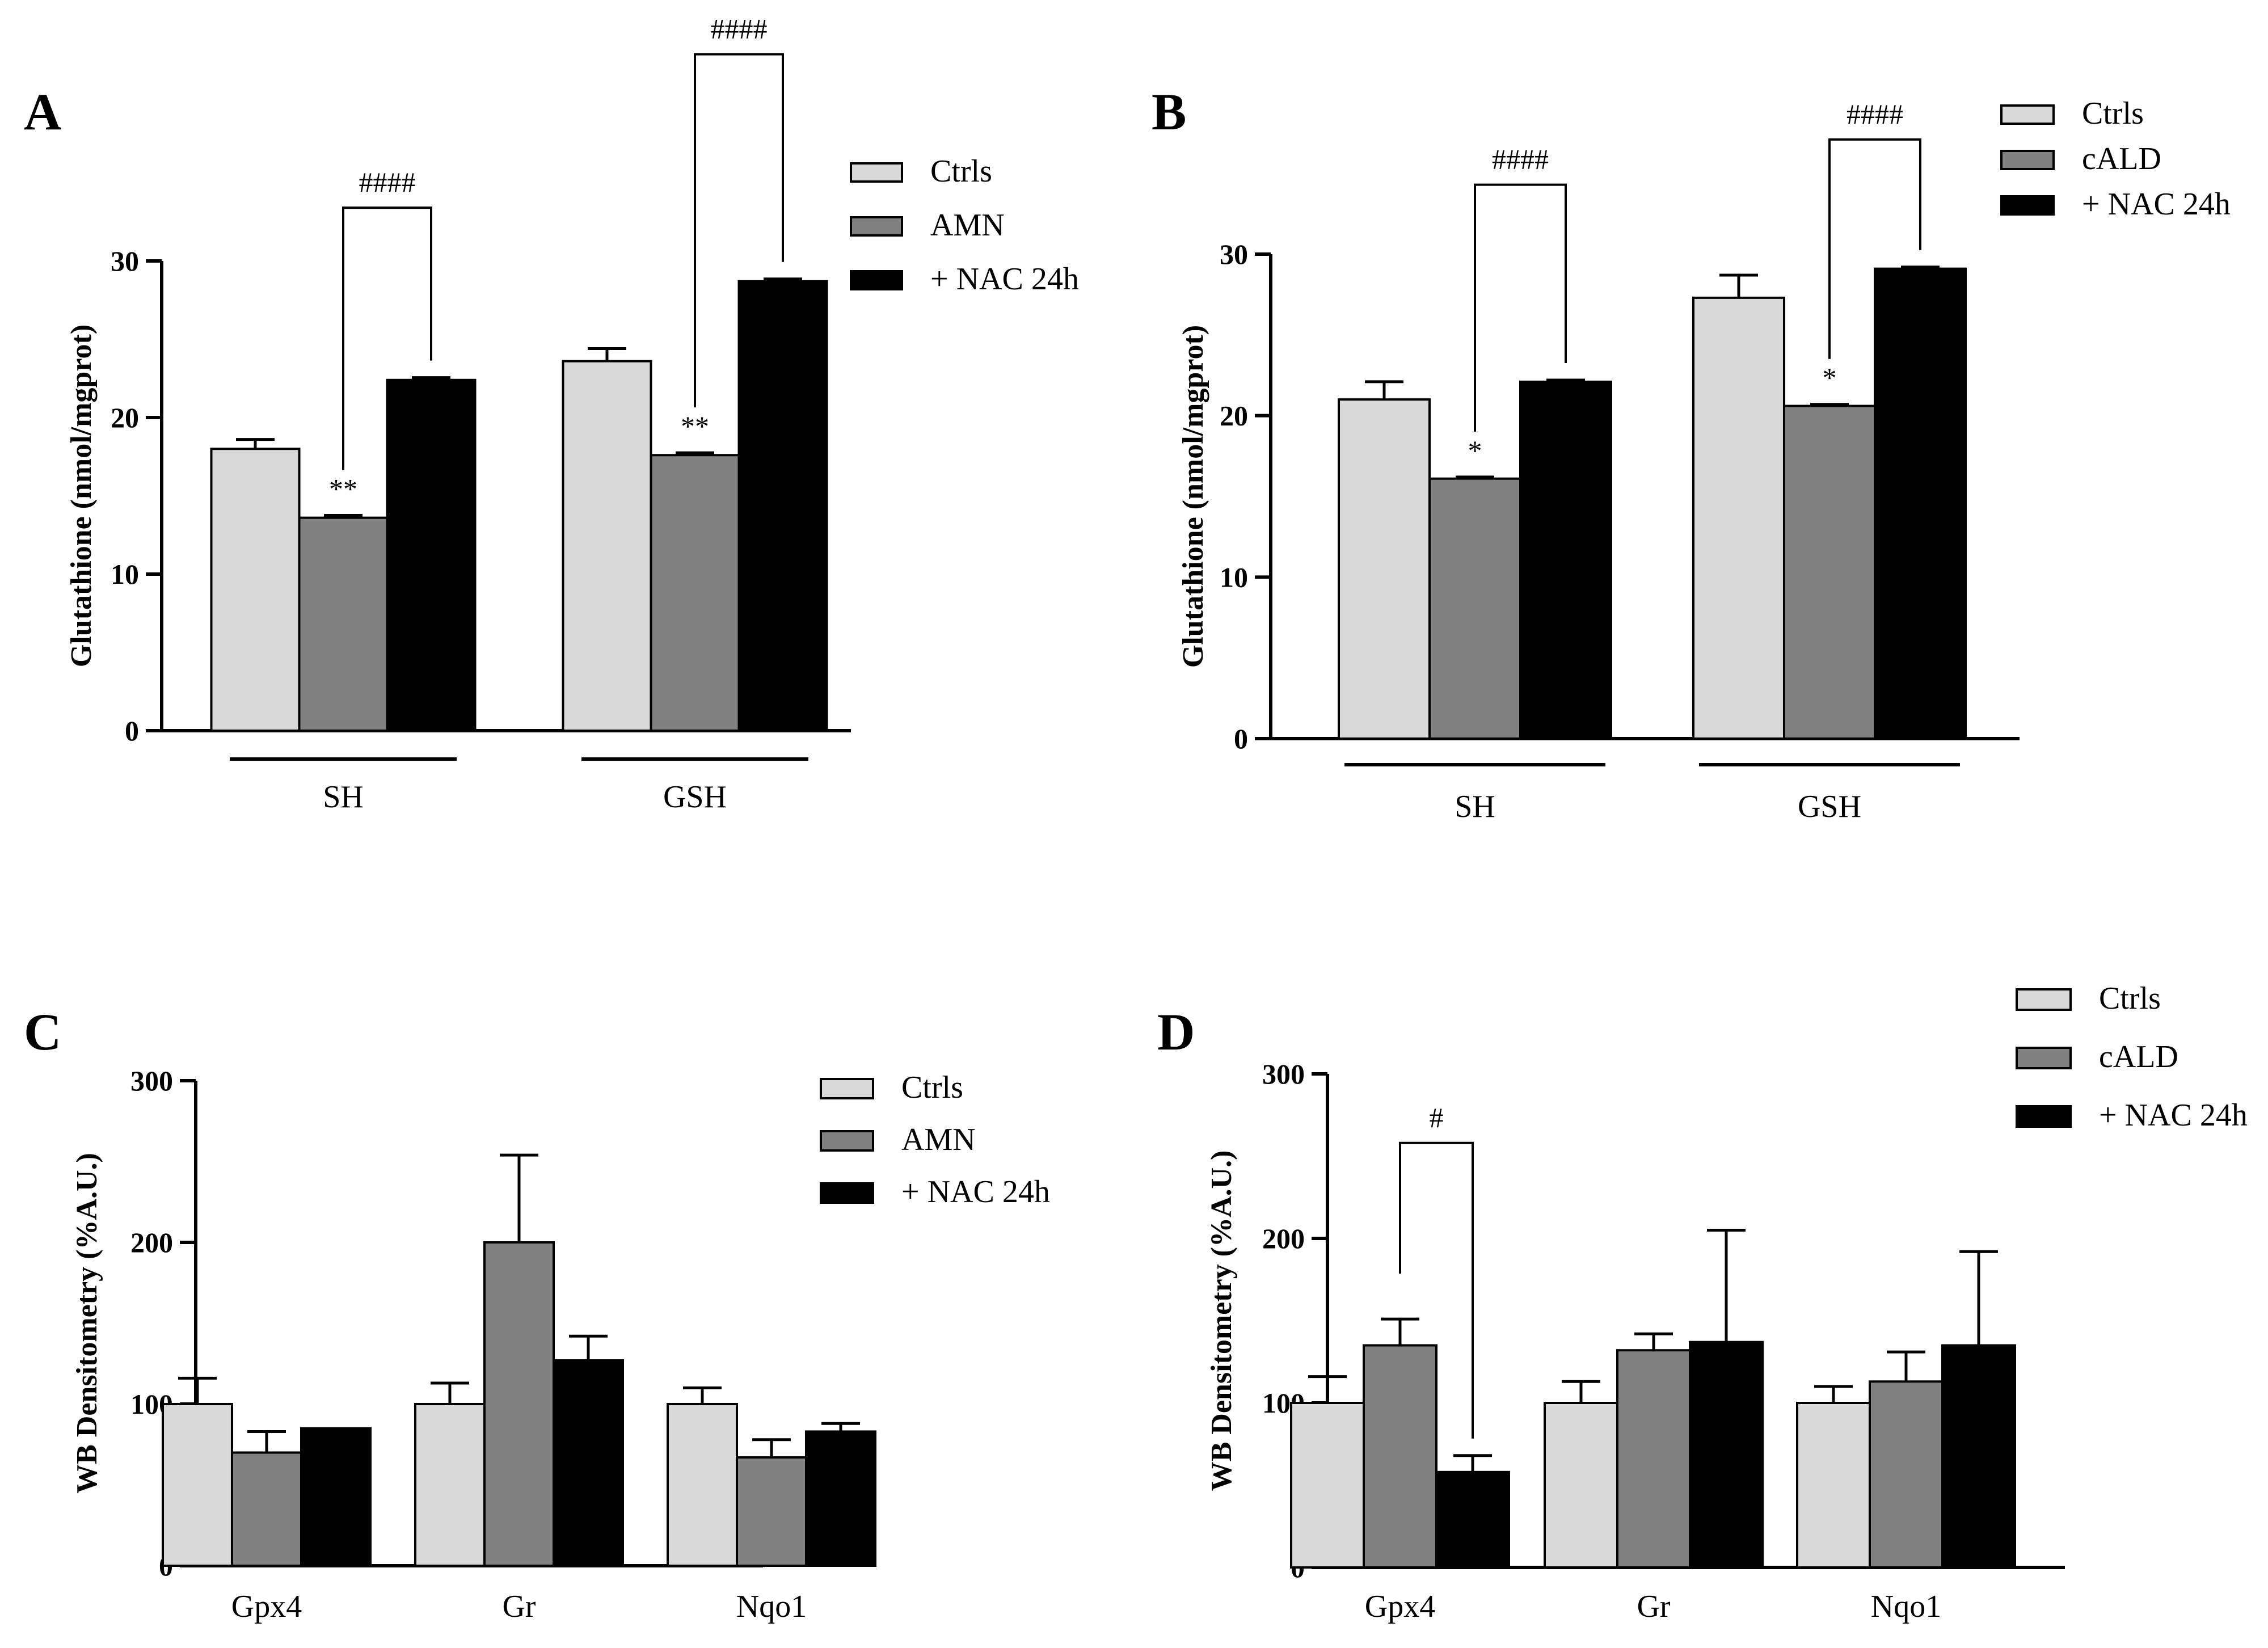 This screenshot has height=1648, width=2268. Describe the element at coordinates (42, 1032) in the screenshot. I see `panel-letter: C` at that location.